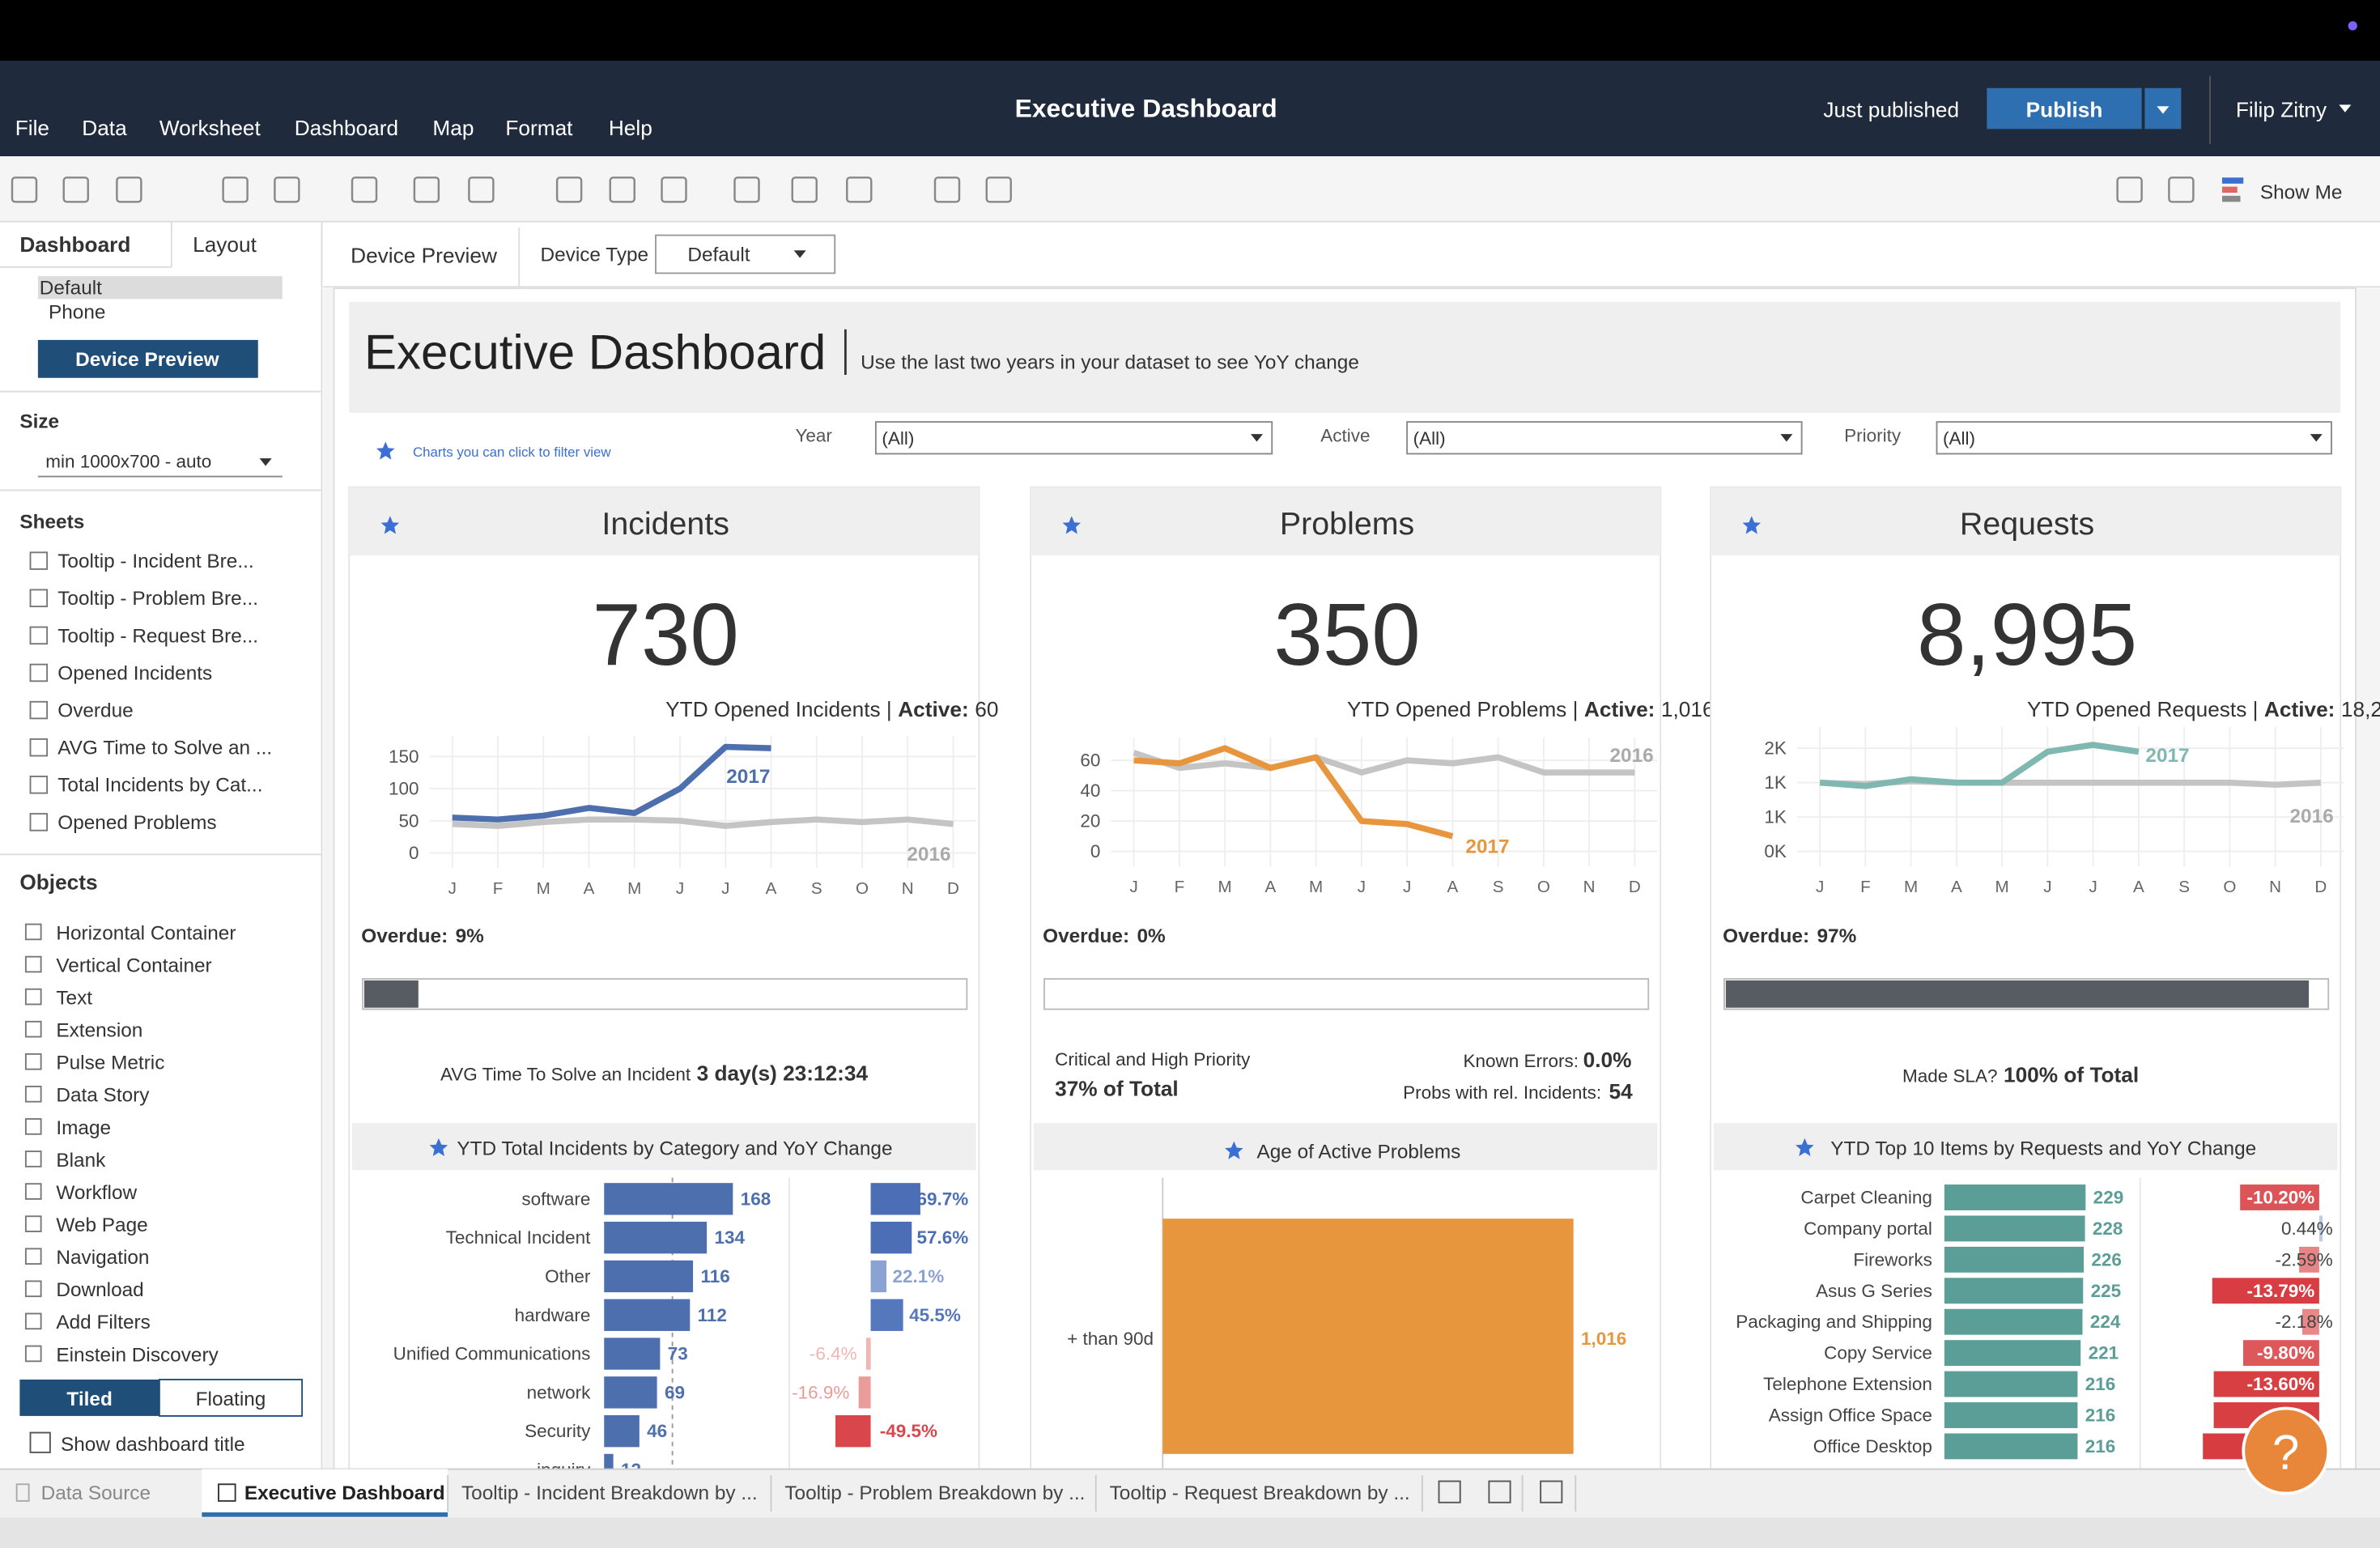 The height and width of the screenshot is (1548, 2380). What do you see at coordinates (630, 128) in the screenshot?
I see `menu-item: Help` at bounding box center [630, 128].